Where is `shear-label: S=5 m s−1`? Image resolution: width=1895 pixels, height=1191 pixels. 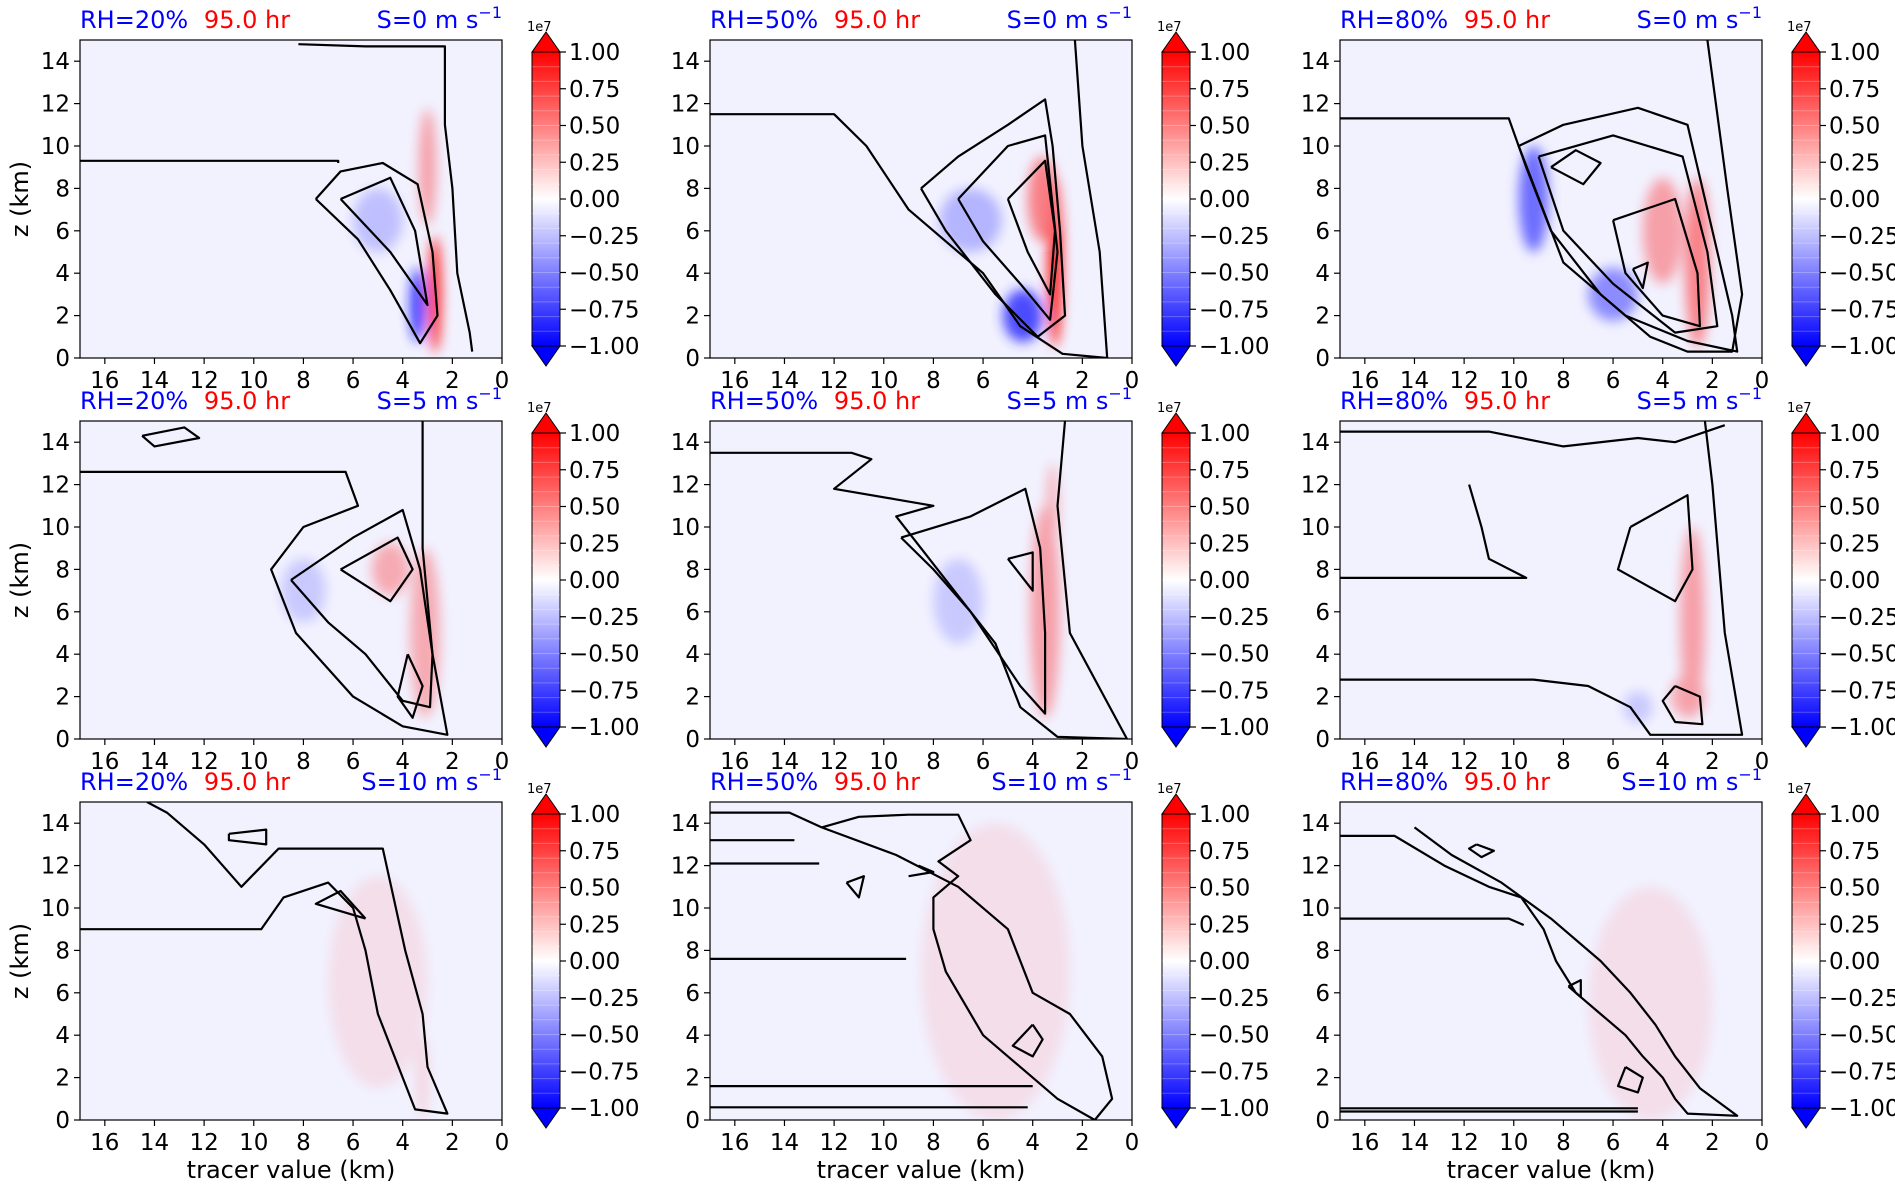
shear-label: S=5 m s−1 is located at coordinates (1069, 399).